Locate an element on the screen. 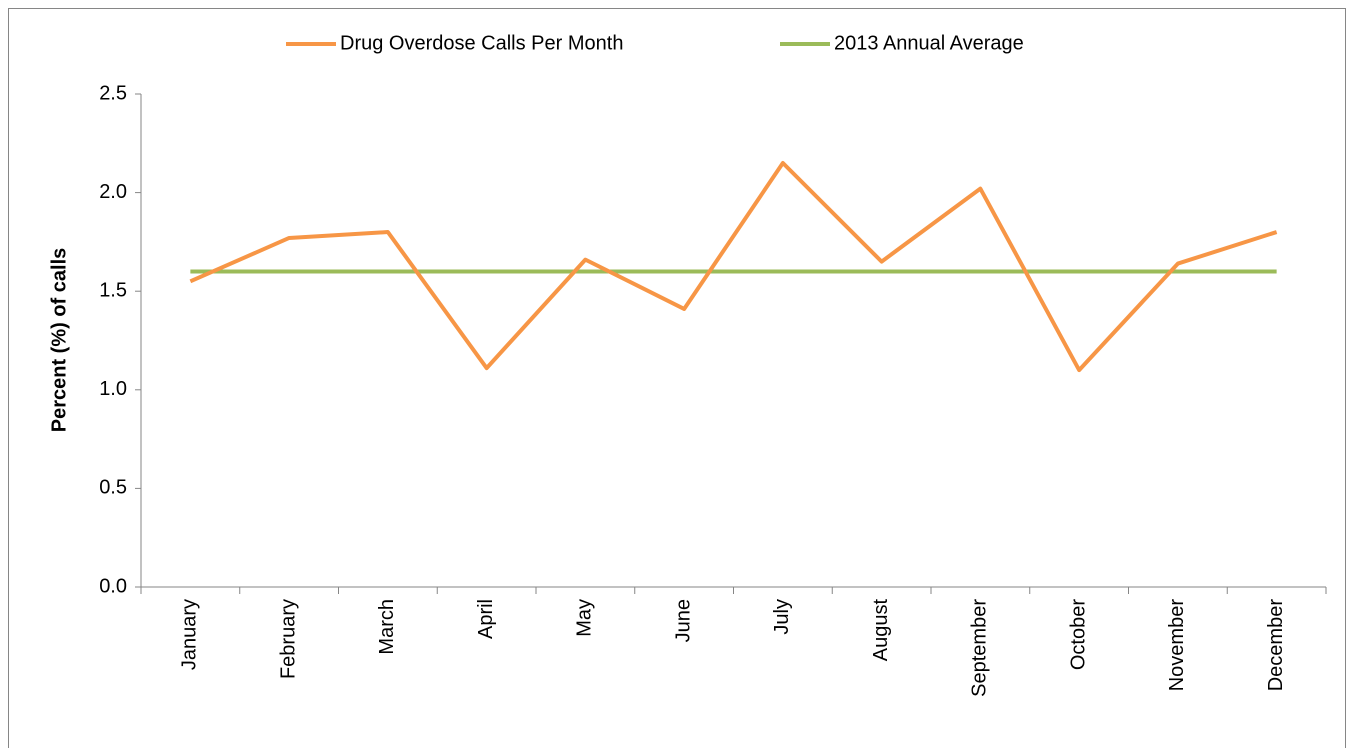 Image resolution: width=1354 pixels, height=748 pixels. x-tick-label: April is located at coordinates (486, 619).